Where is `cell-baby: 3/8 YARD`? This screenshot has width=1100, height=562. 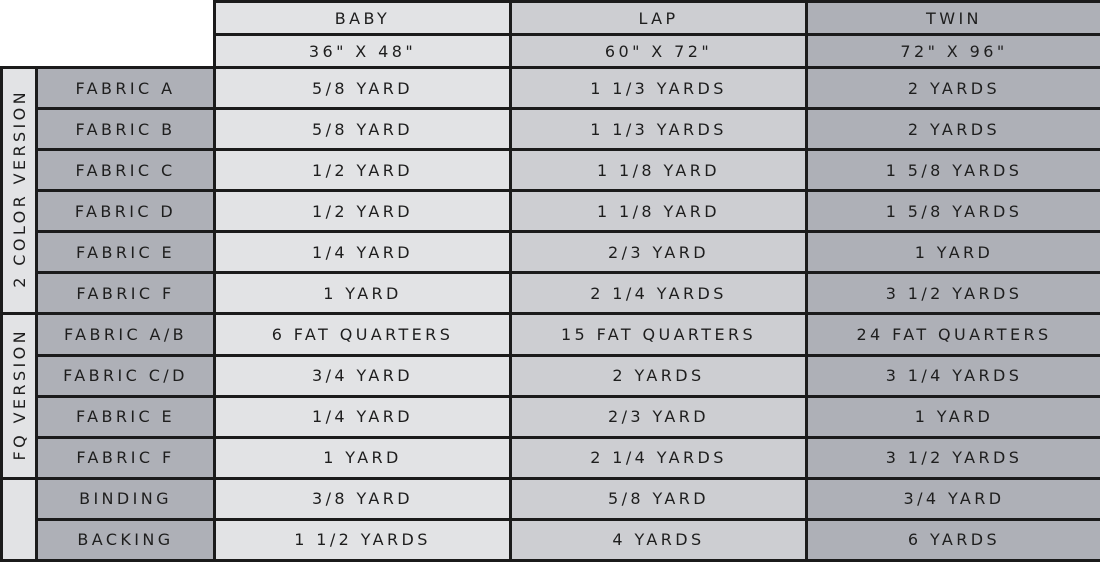 cell-baby: 3/8 YARD is located at coordinates (362, 498).